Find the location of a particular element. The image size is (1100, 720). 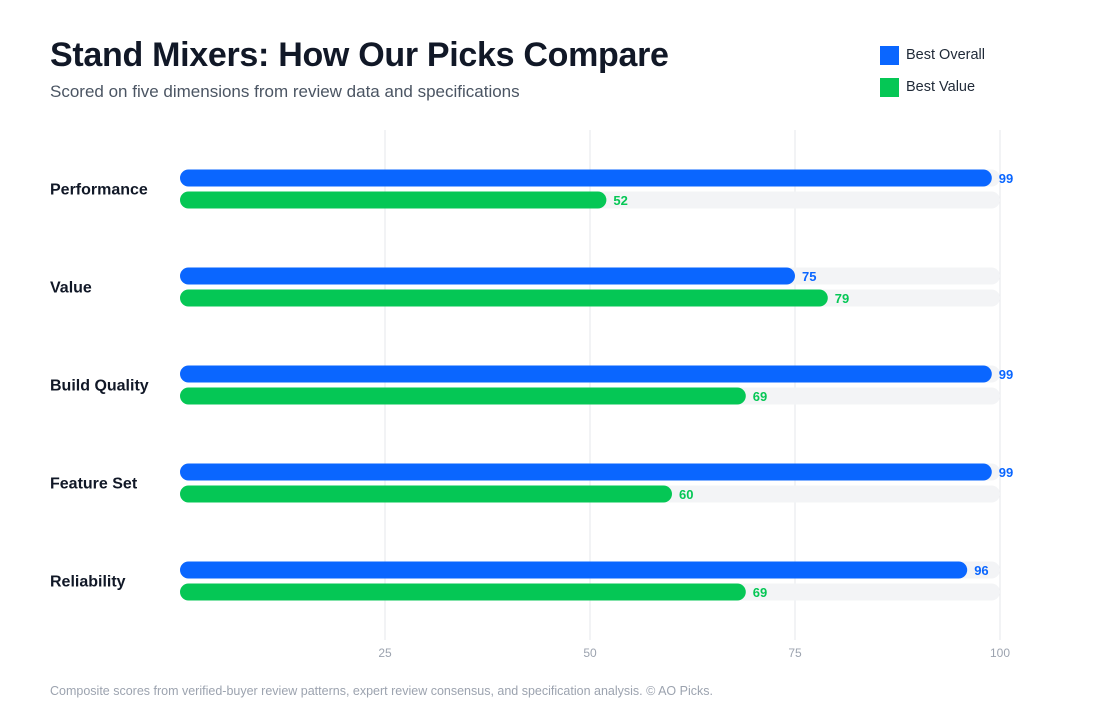

chart-title: Stand Mixers: How Our Picks Compare is located at coordinates (359, 55).